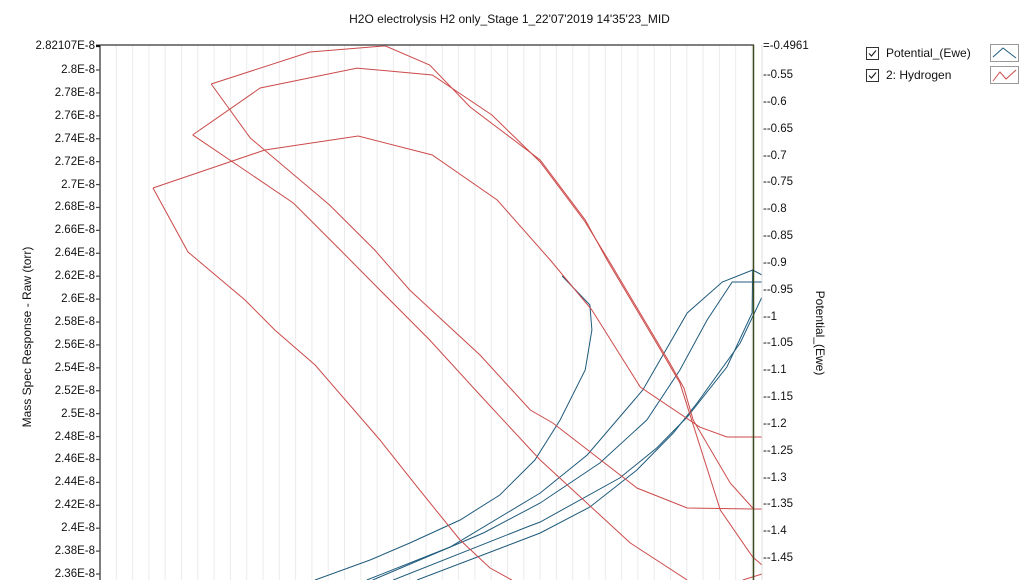 This screenshot has height=580, width=1019. What do you see at coordinates (778, 182) in the screenshot?
I see `right-tick-label: --0.75` at bounding box center [778, 182].